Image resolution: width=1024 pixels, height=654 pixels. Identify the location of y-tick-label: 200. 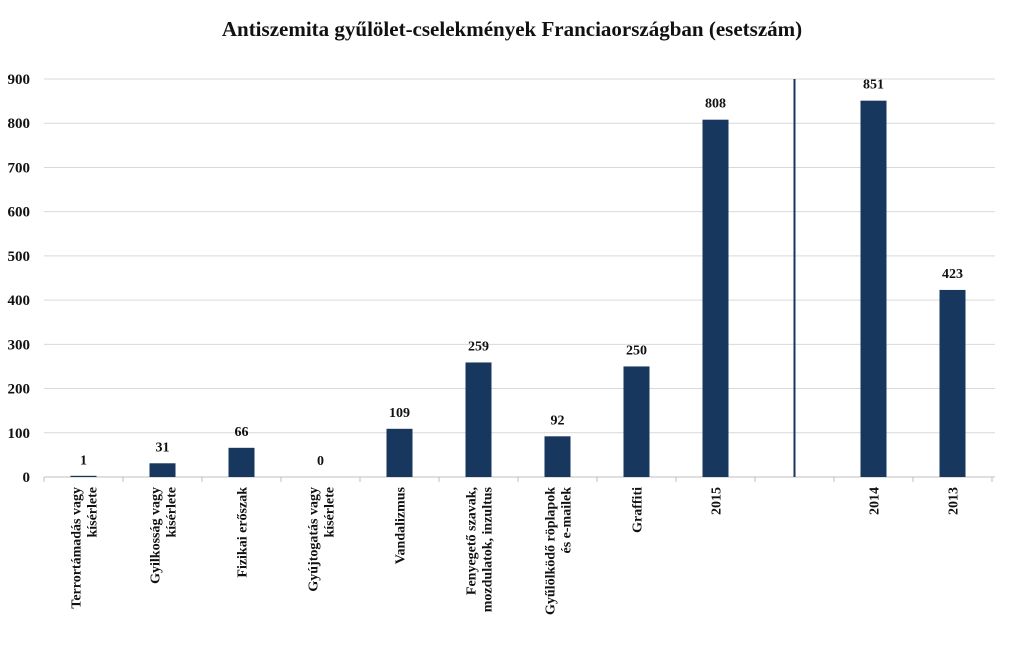
(19, 390).